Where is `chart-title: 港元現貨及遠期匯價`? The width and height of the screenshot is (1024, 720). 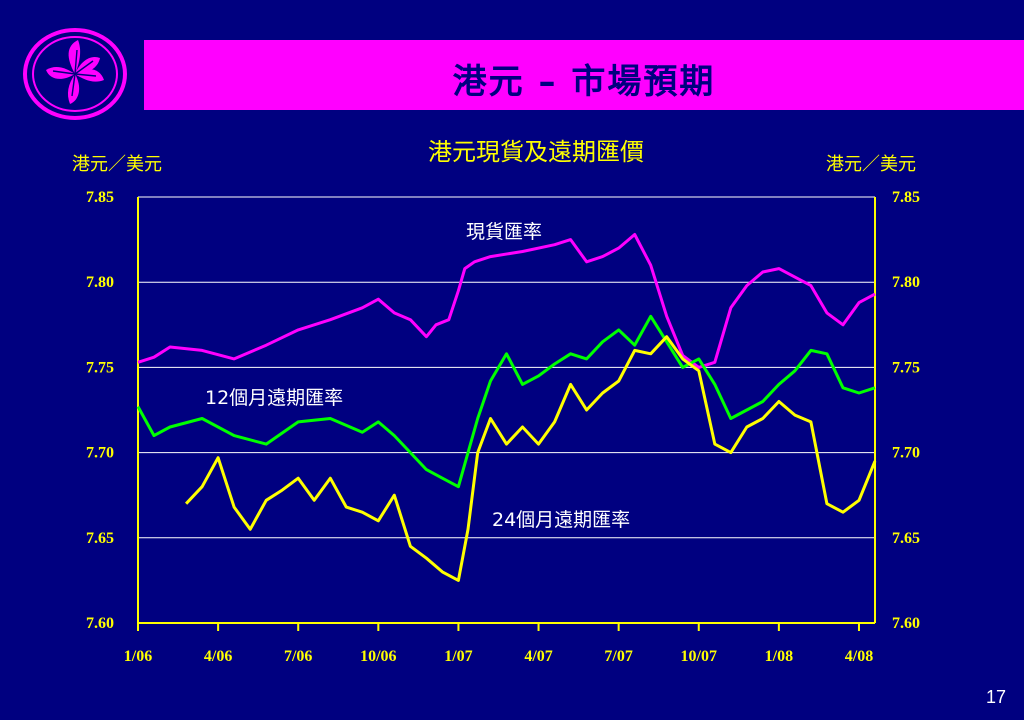 chart-title: 港元現貨及遠期匯價 is located at coordinates (536, 152).